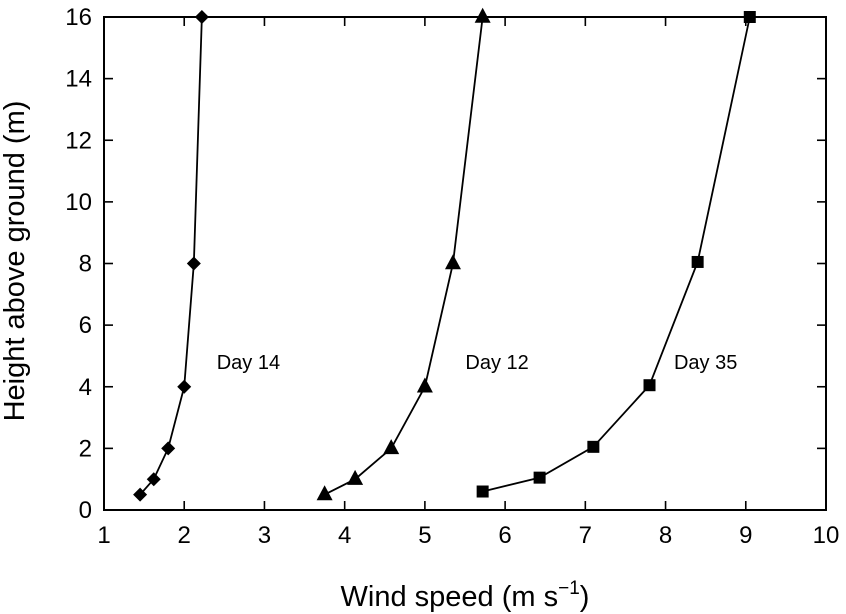  Describe the element at coordinates (78, 140) in the screenshot. I see `y-tick-label: 12` at that location.